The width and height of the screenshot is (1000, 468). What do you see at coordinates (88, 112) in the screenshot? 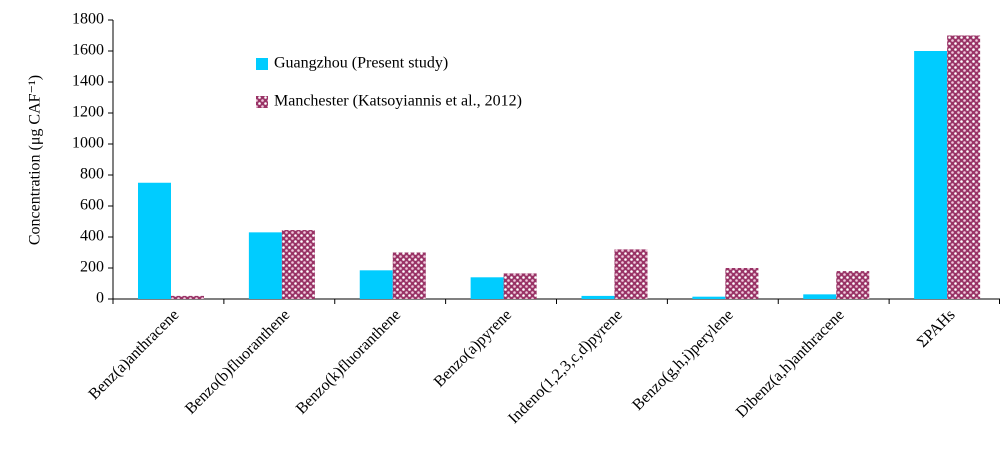
I see `y-tick-label: 1200` at bounding box center [88, 112].